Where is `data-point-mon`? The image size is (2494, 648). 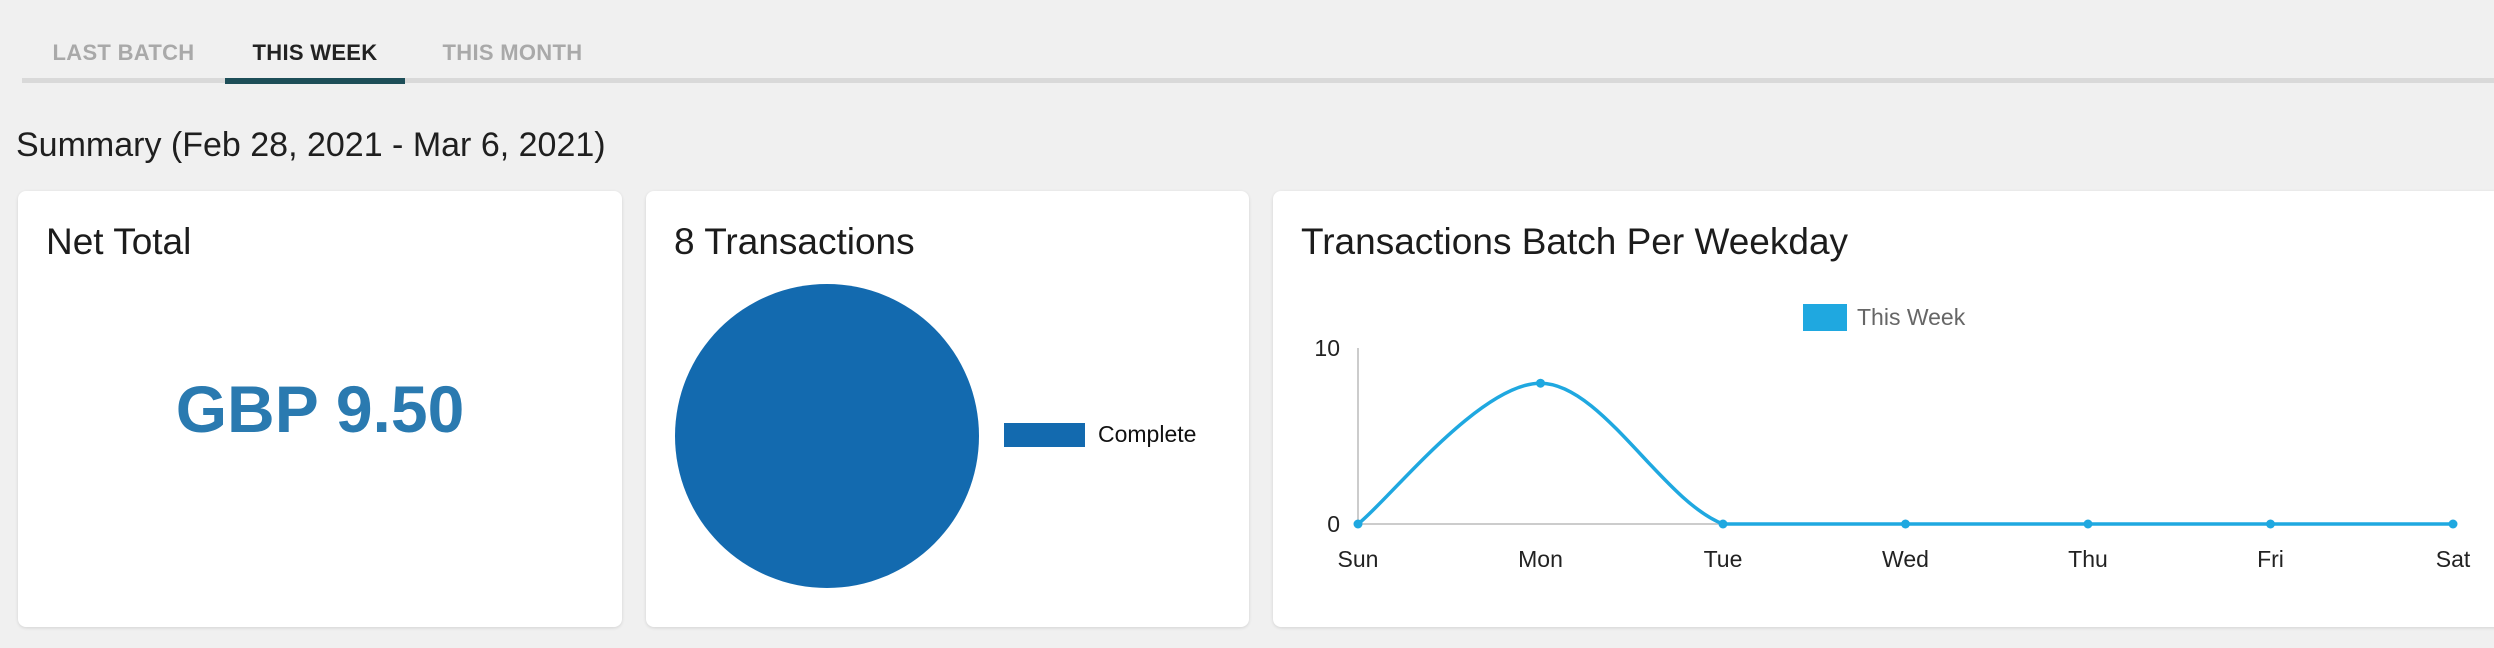 data-point-mon is located at coordinates (1540, 383).